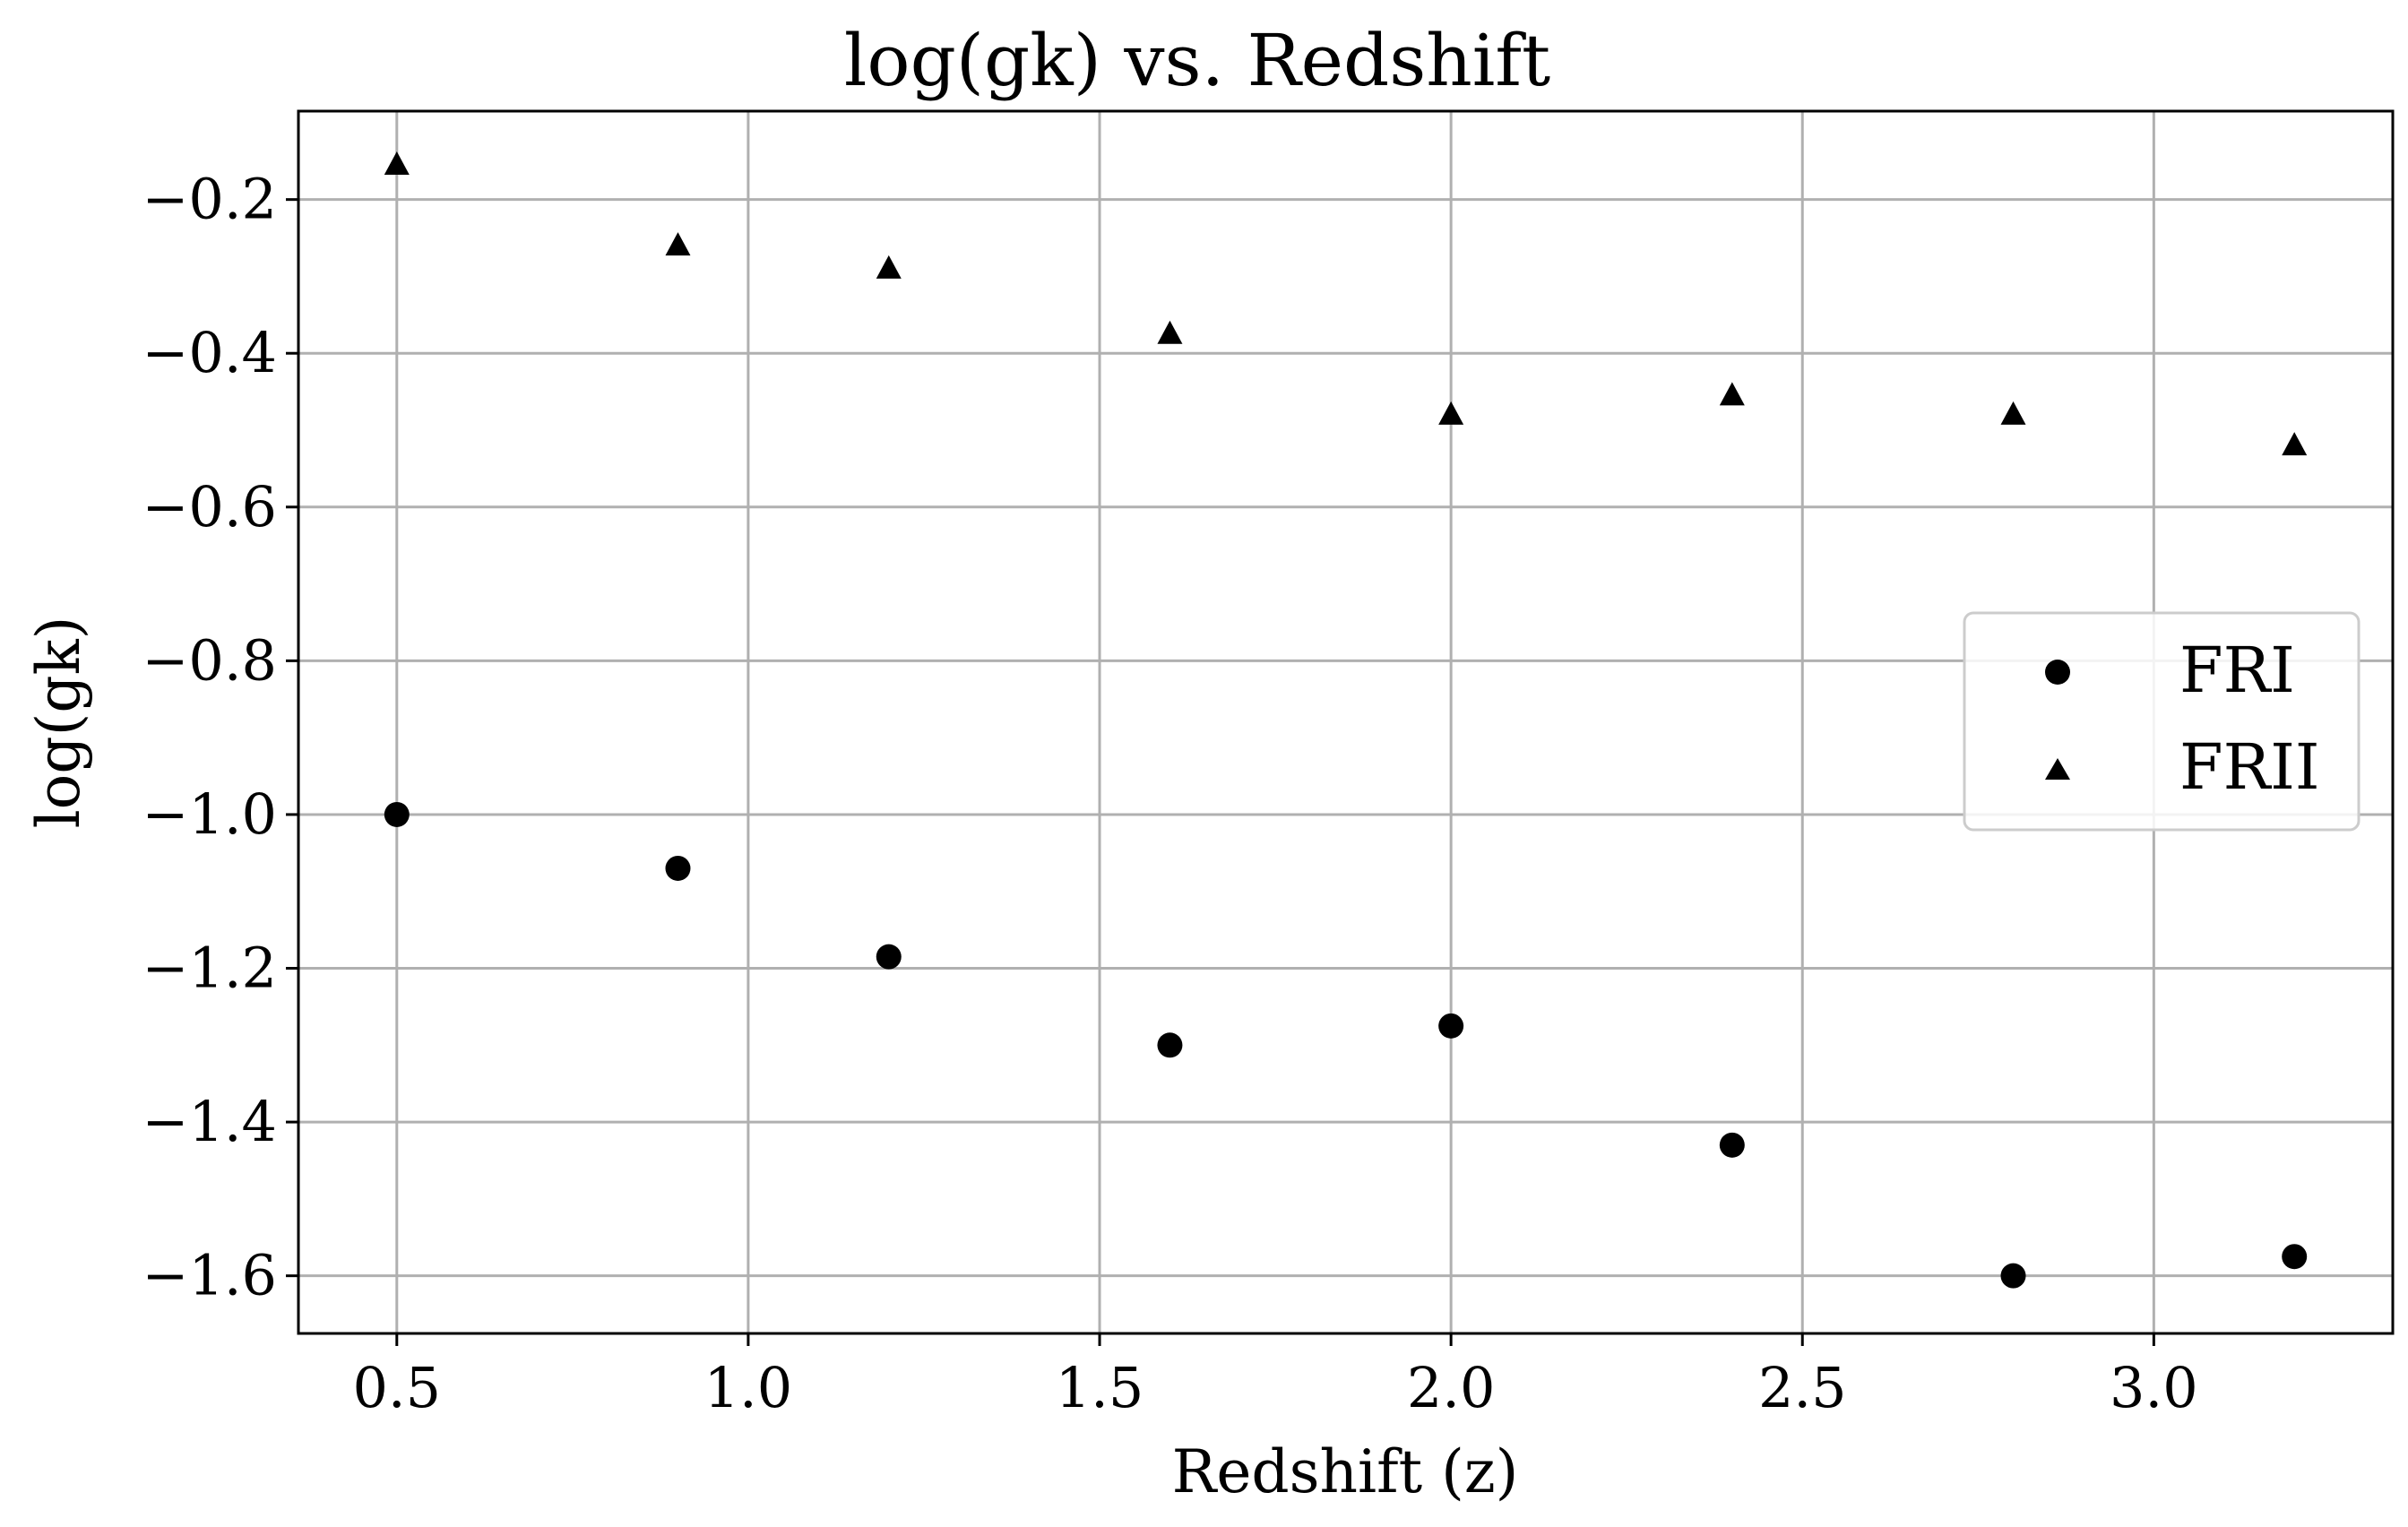 This screenshot has width=2408, height=1527. I want to click on x-axis-label: Redshift (z), so click(1346, 1471).